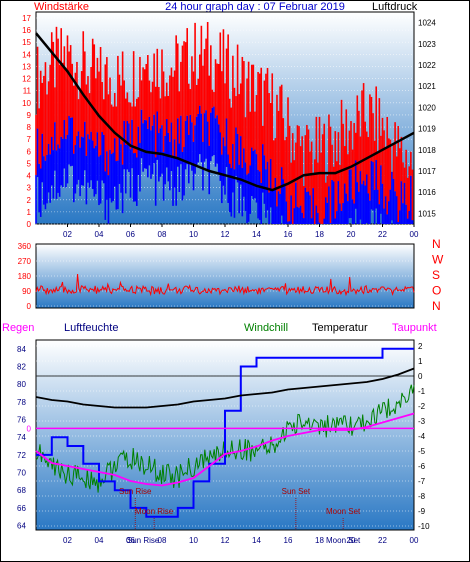  Describe the element at coordinates (29, 200) in the screenshot. I see `wind-tick-label: 2` at that location.